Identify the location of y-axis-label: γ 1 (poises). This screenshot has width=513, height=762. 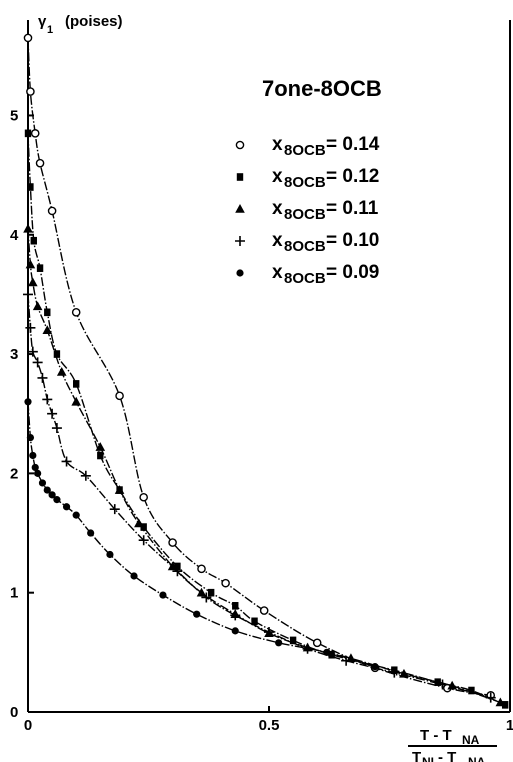
(80, 24).